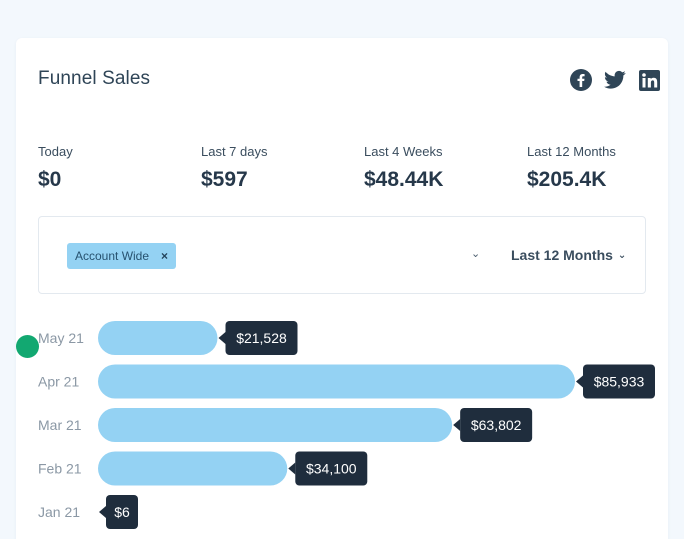 The height and width of the screenshot is (539, 684). Describe the element at coordinates (60, 425) in the screenshot. I see `category-label: Mar 21` at that location.